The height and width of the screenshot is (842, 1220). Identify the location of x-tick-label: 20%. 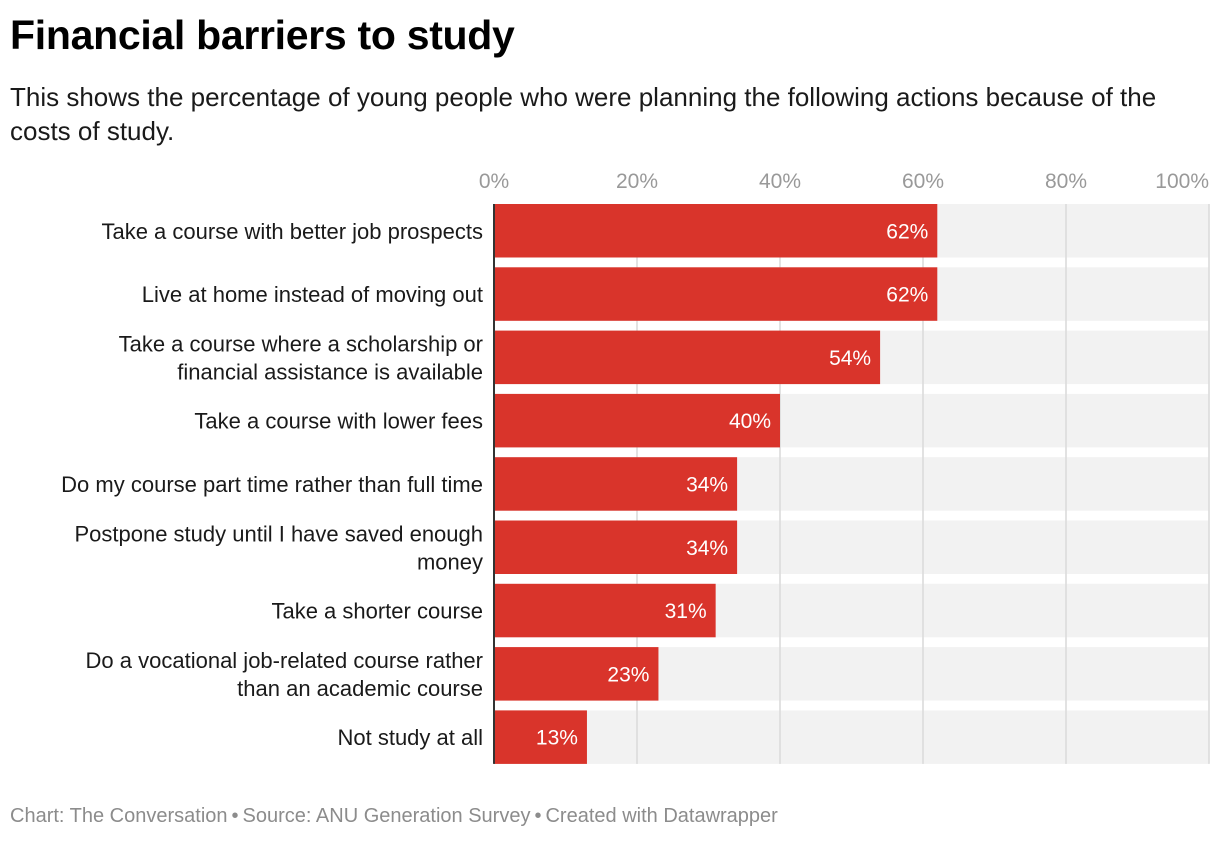
(637, 181).